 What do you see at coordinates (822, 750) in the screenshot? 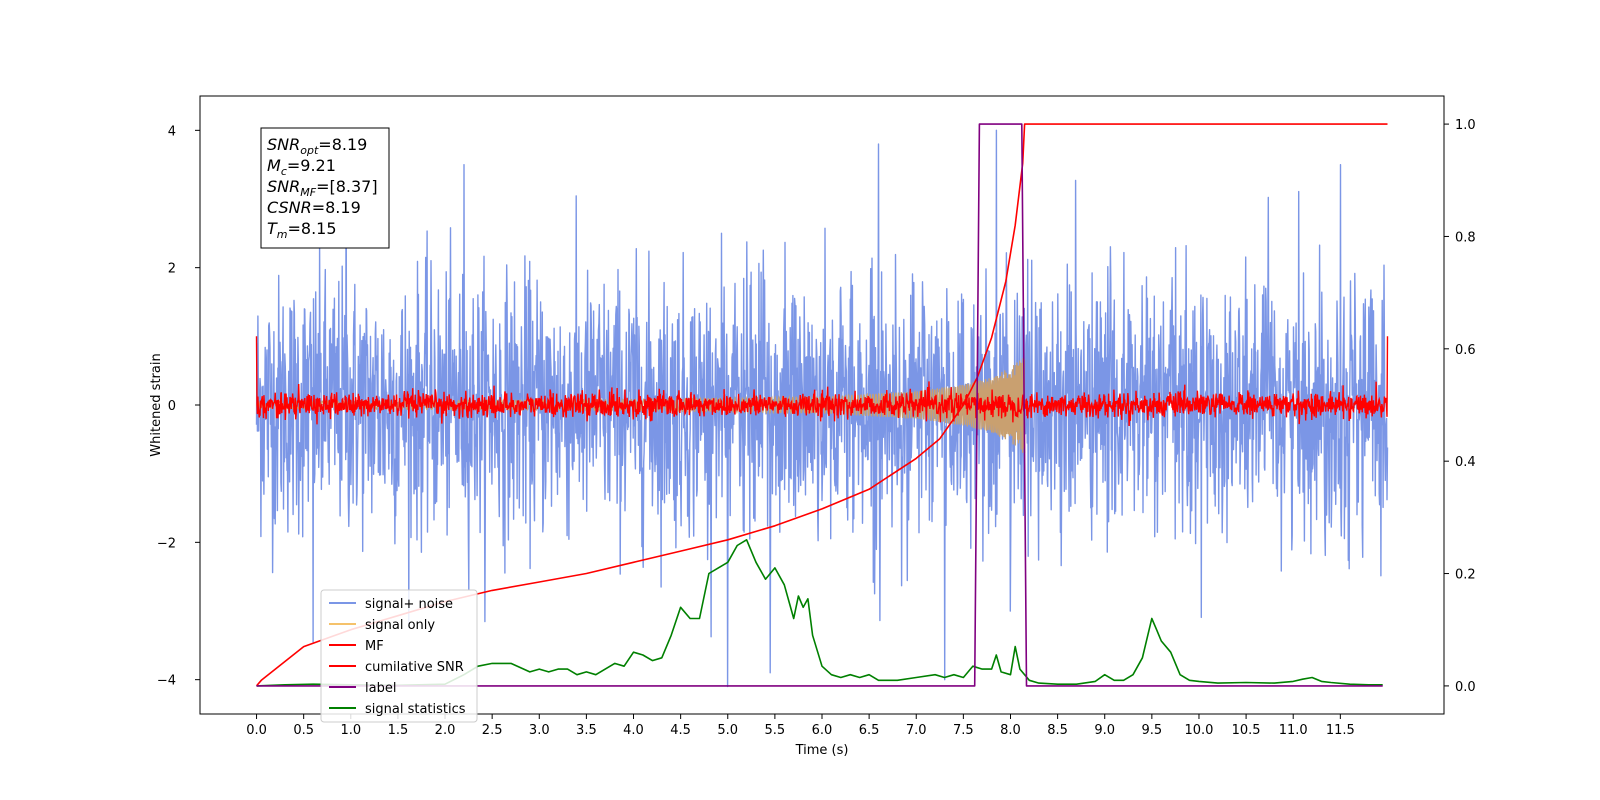
I see `x-axis-label: Time (s)` at bounding box center [822, 750].